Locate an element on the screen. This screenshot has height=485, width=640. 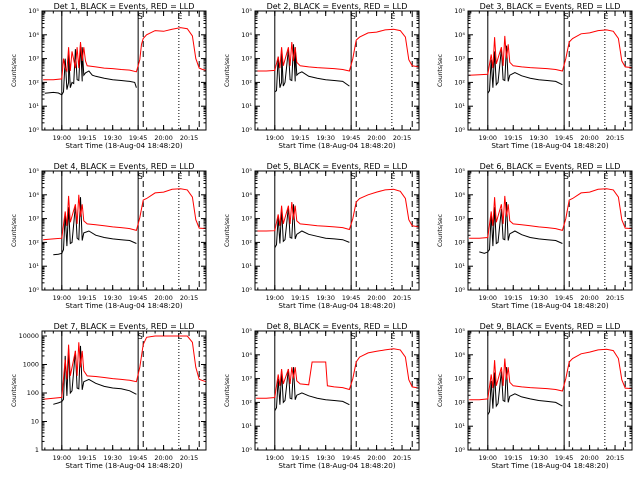
panel-title: Det 2, BLACK = Events, RED = LLD is located at coordinates (337, 6).